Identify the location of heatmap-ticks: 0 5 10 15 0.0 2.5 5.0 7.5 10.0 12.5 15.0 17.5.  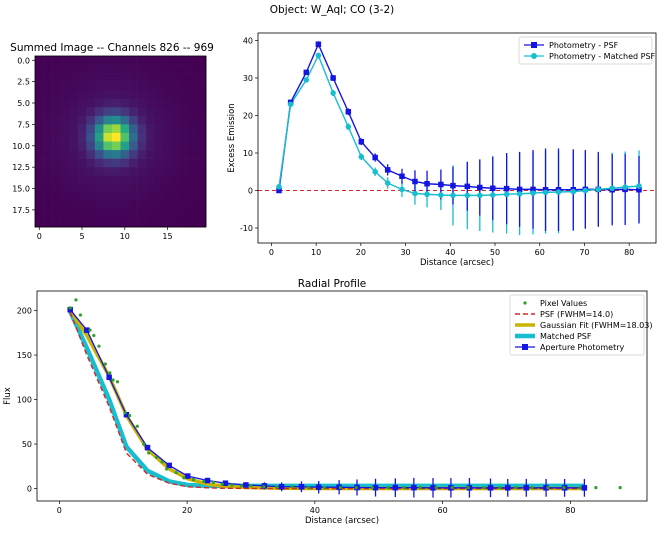
(92, 148).